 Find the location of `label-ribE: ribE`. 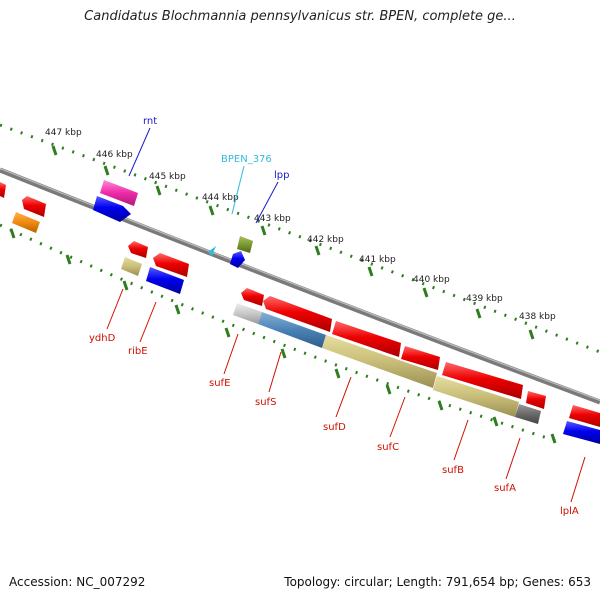

label-ribE: ribE is located at coordinates (138, 351).